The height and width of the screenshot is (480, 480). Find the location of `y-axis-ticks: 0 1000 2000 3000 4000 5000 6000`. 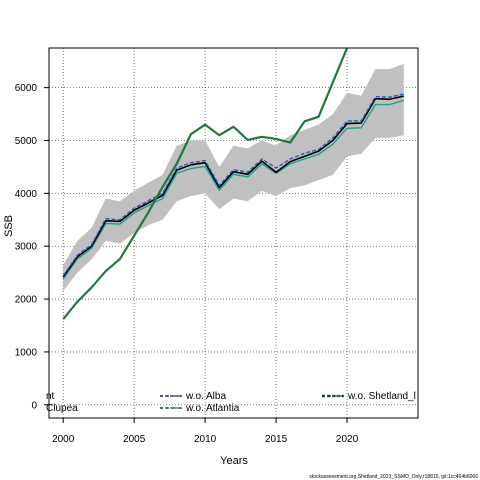

y-axis-ticks: 0 1000 2000 3000 4000 5000 6000 is located at coordinates (32, 247).